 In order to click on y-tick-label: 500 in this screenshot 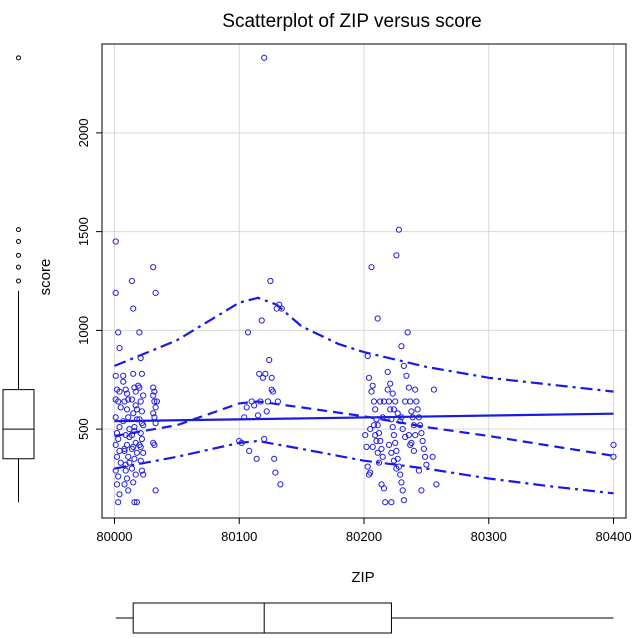, I will do `click(83, 429)`.